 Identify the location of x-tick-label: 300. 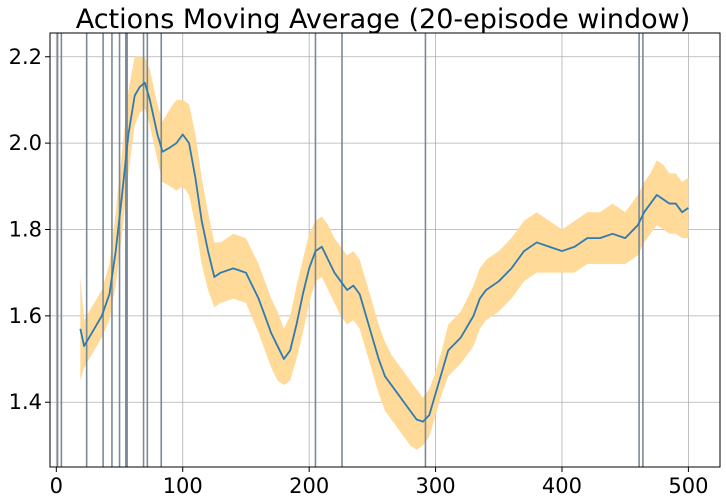
(436, 486).